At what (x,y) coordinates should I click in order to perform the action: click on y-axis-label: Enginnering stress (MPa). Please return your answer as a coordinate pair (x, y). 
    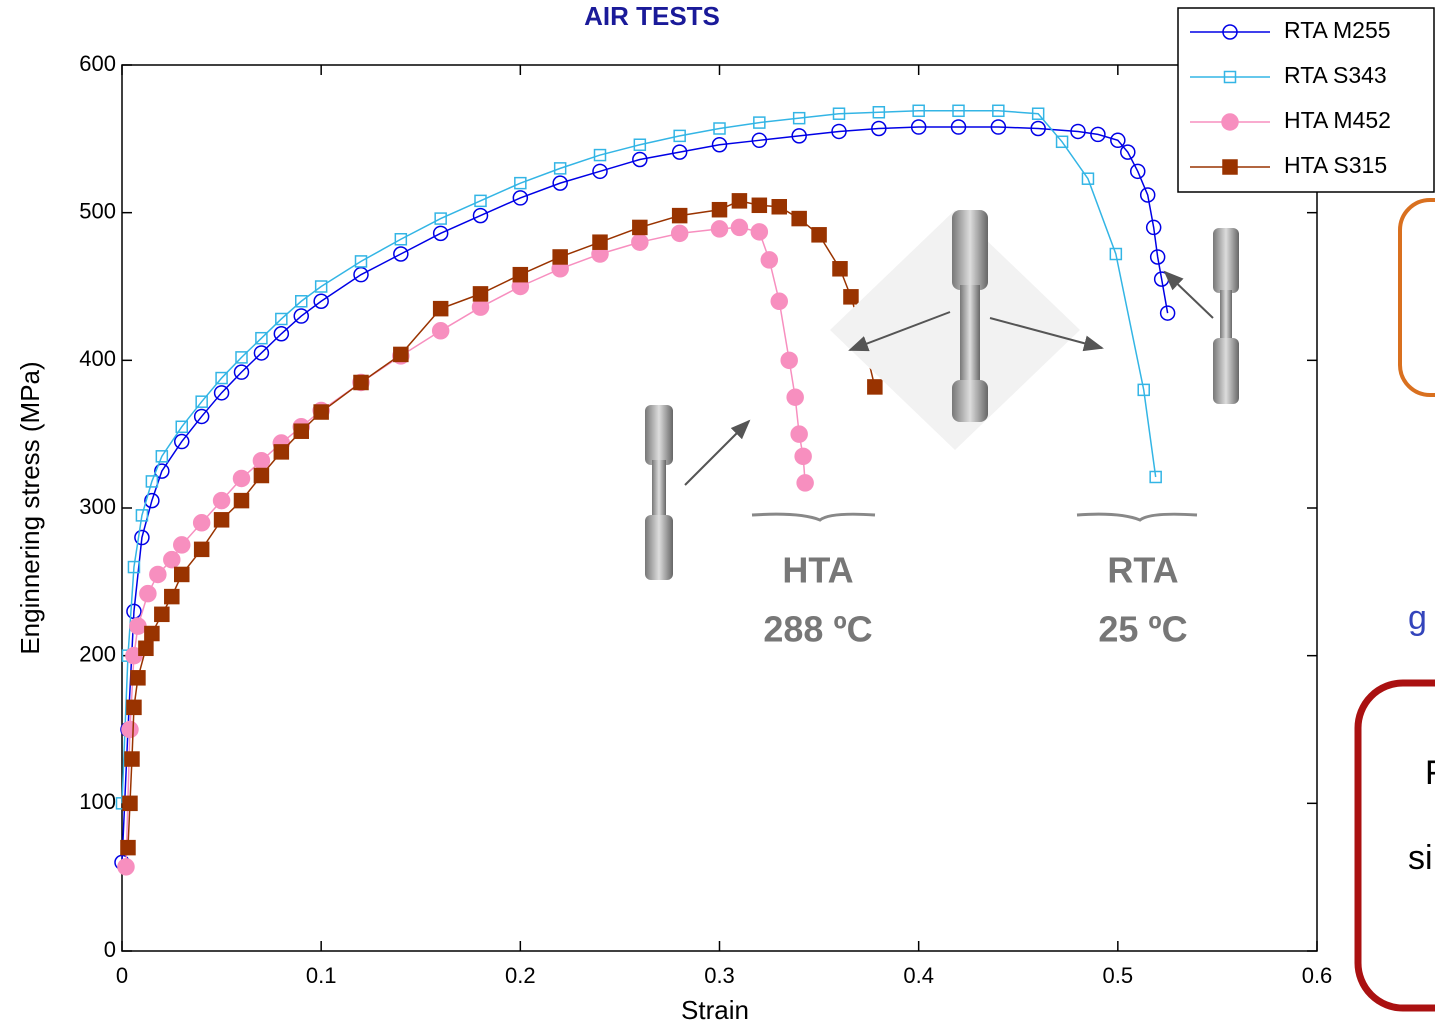
    Looking at the image, I should click on (30, 507).